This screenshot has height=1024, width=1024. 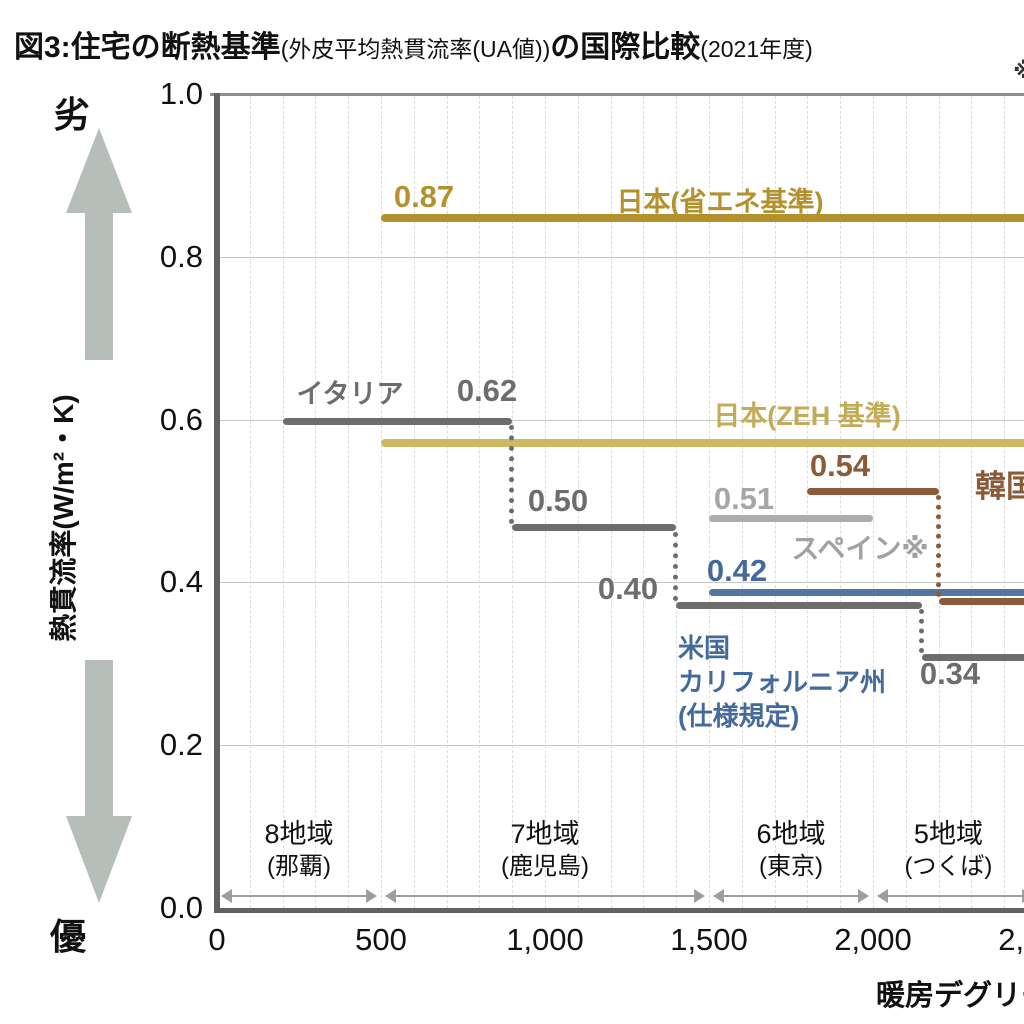 I want to click on region-city-label: (つくば), so click(x=948, y=866).